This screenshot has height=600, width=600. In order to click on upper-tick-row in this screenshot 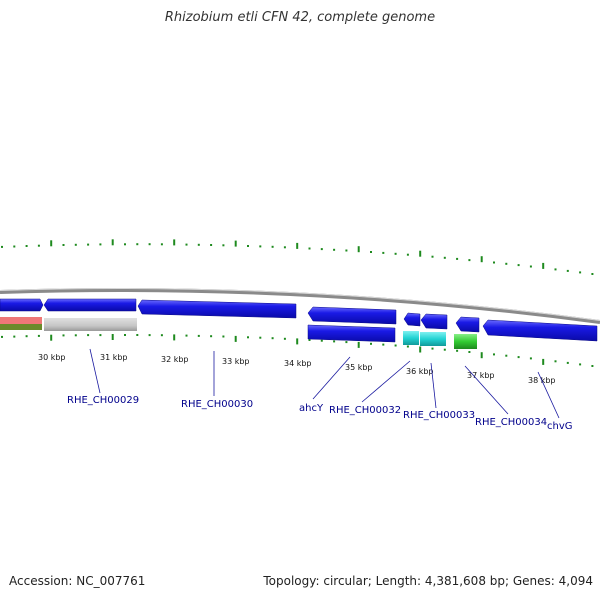, I will do `click(297, 257)`.